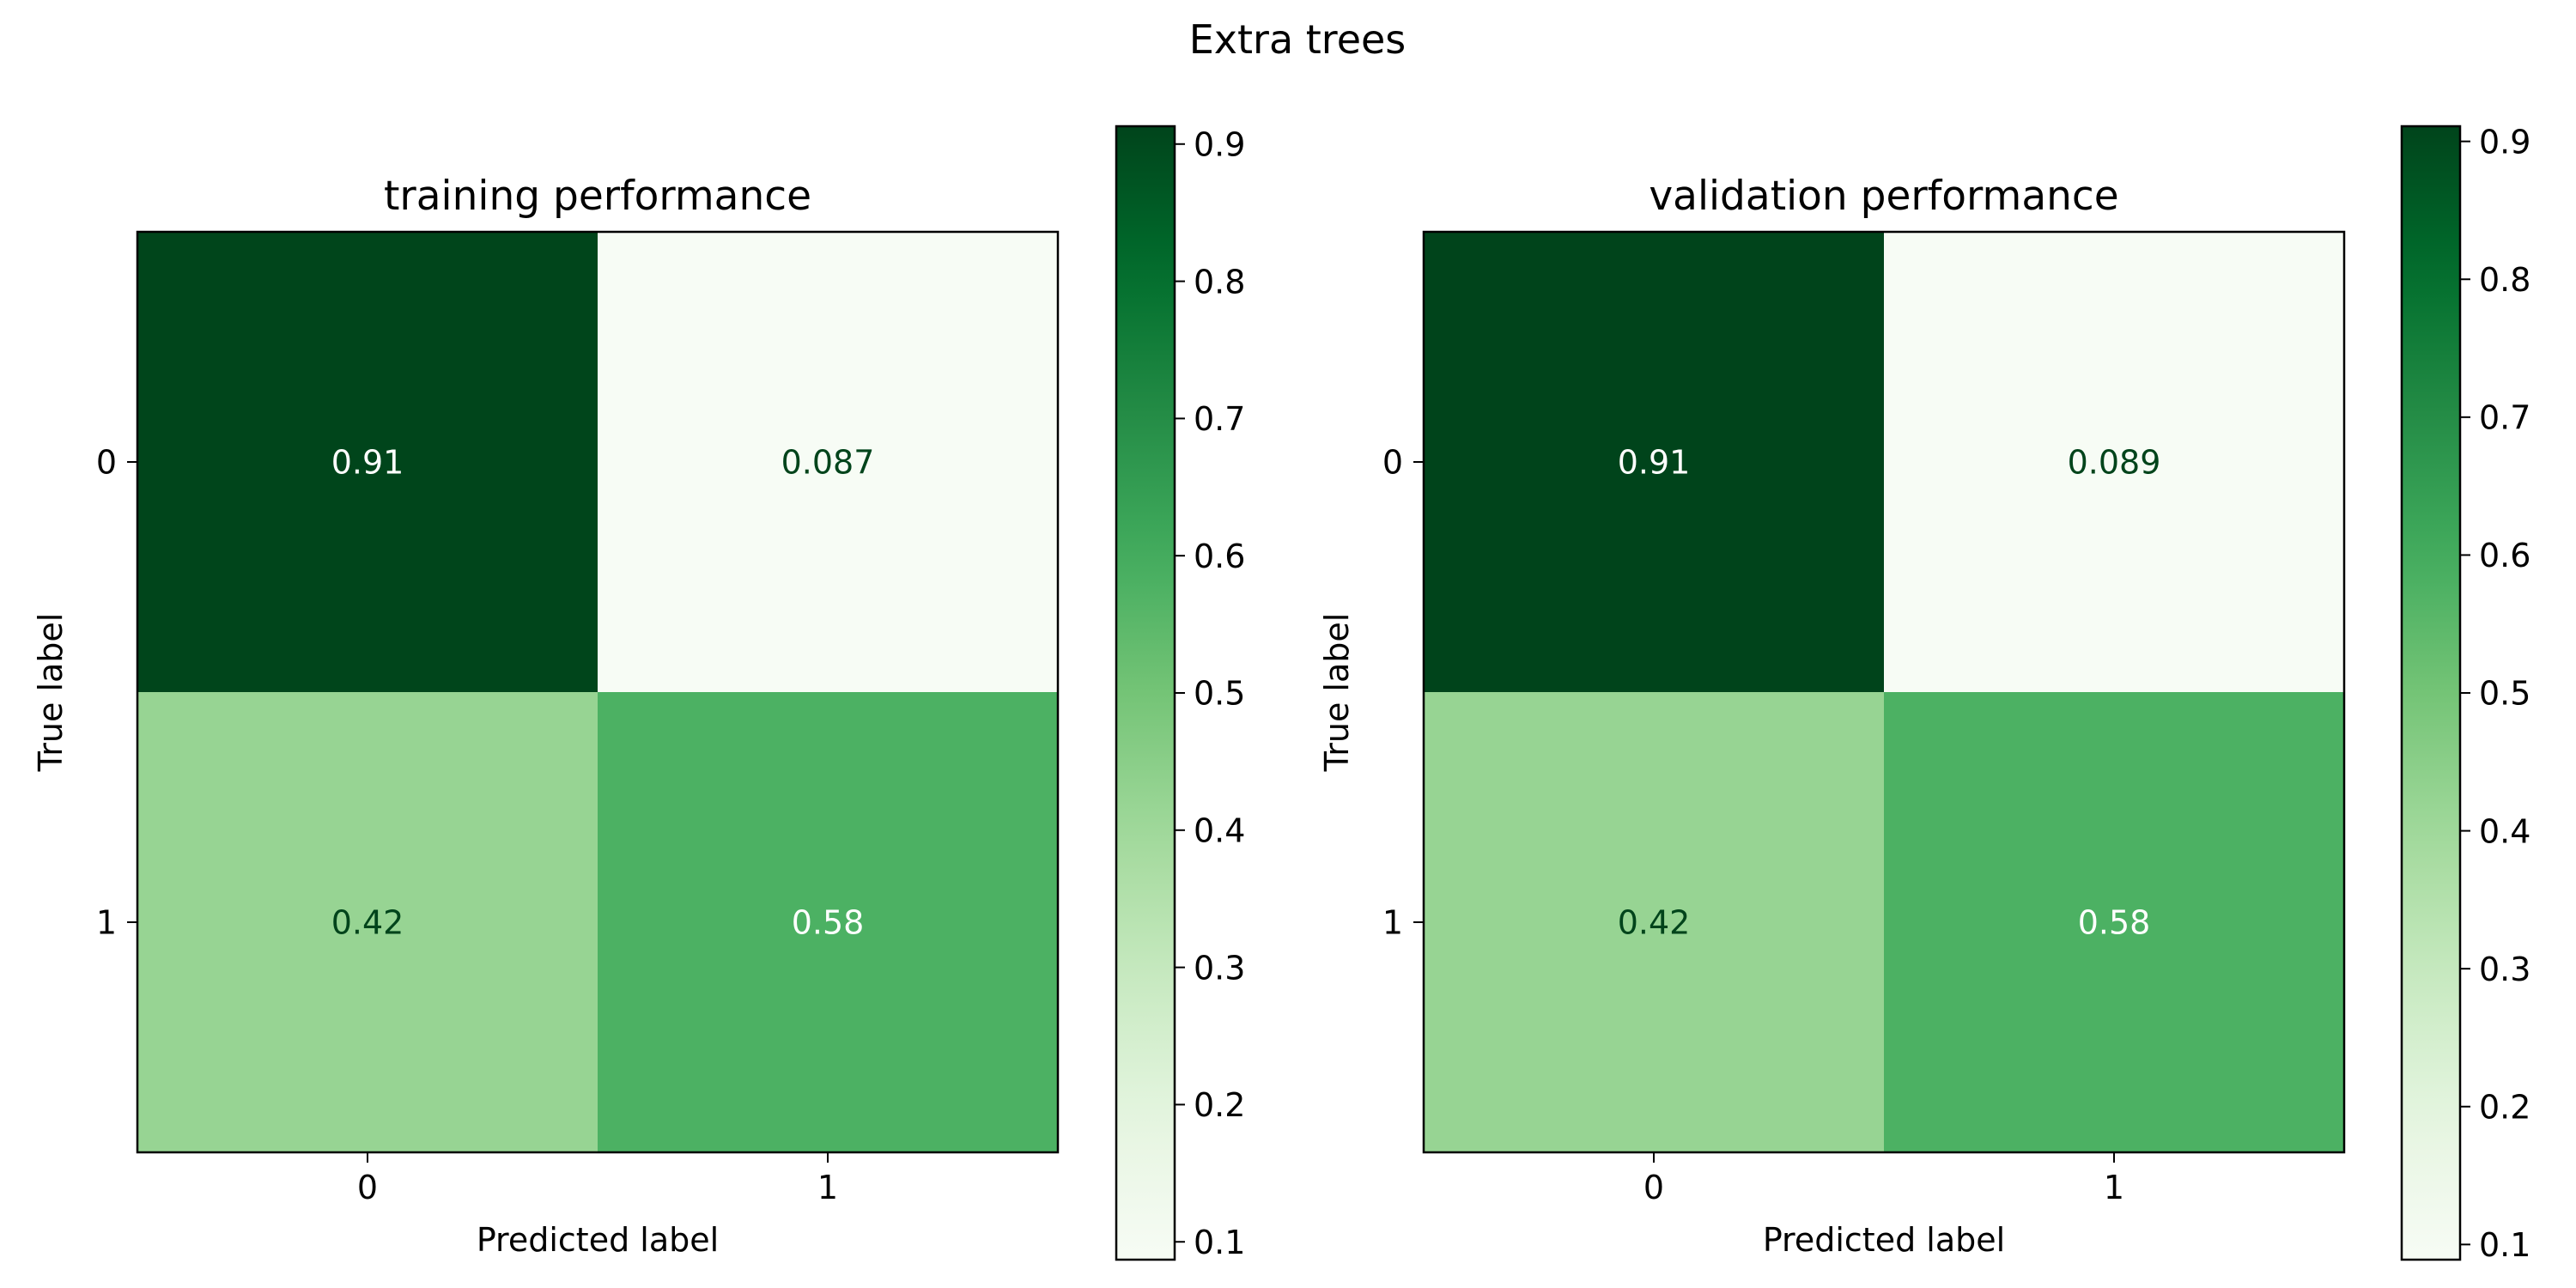 The image size is (2576, 1288). Describe the element at coordinates (1884, 197) in the screenshot. I see `panel-title: validation performance` at that location.